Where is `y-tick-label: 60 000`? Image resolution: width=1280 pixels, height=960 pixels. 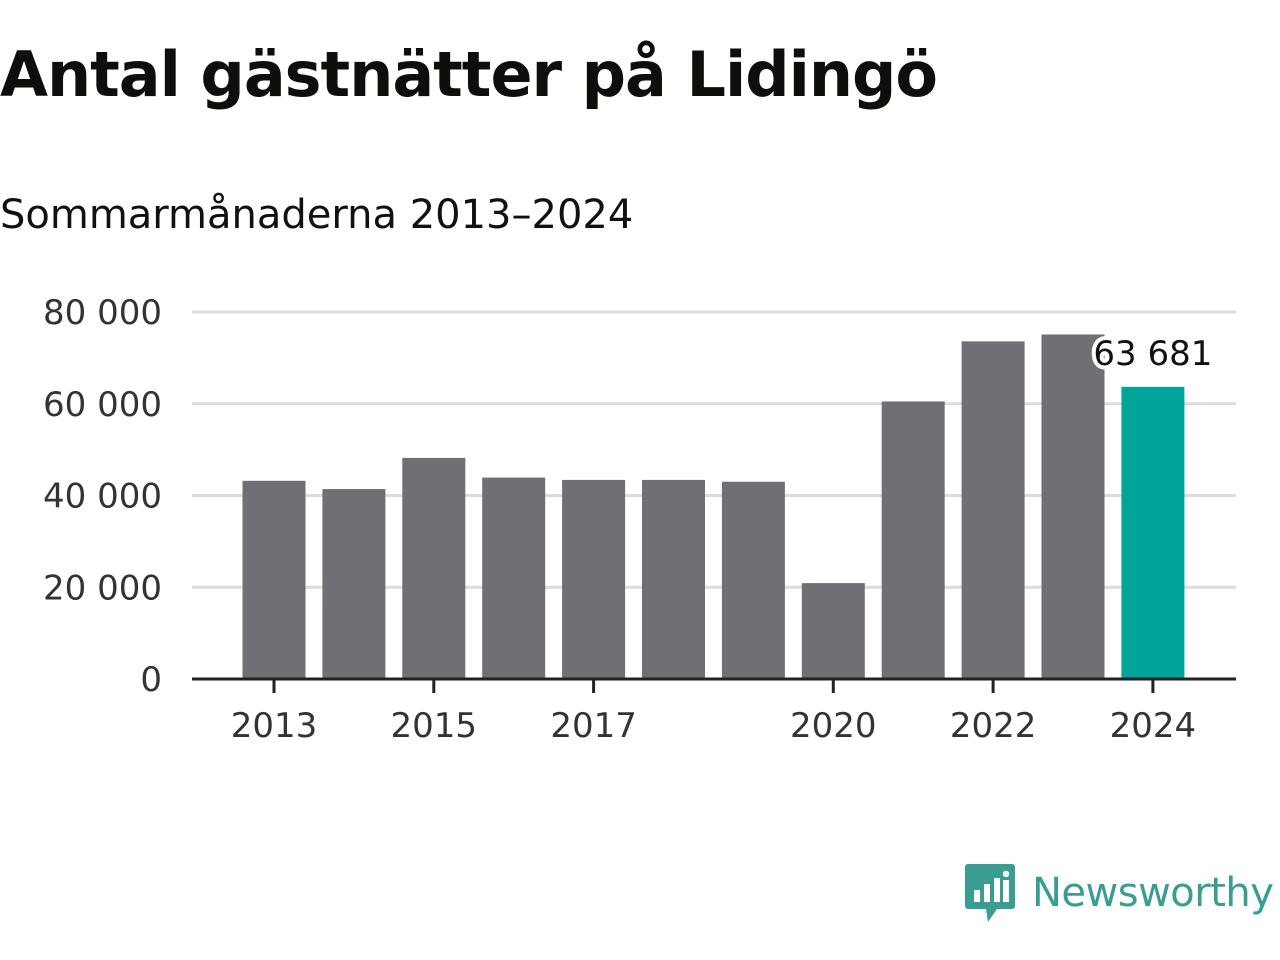 y-tick-label: 60 000 is located at coordinates (102, 405).